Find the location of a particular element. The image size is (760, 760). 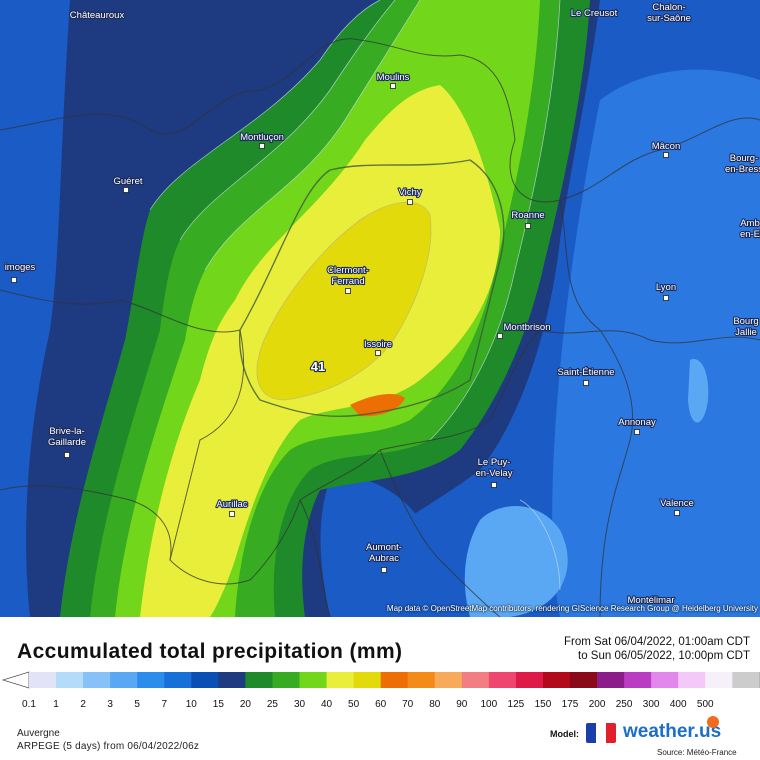

city-label: Bourg- is located at coordinates (744, 158).